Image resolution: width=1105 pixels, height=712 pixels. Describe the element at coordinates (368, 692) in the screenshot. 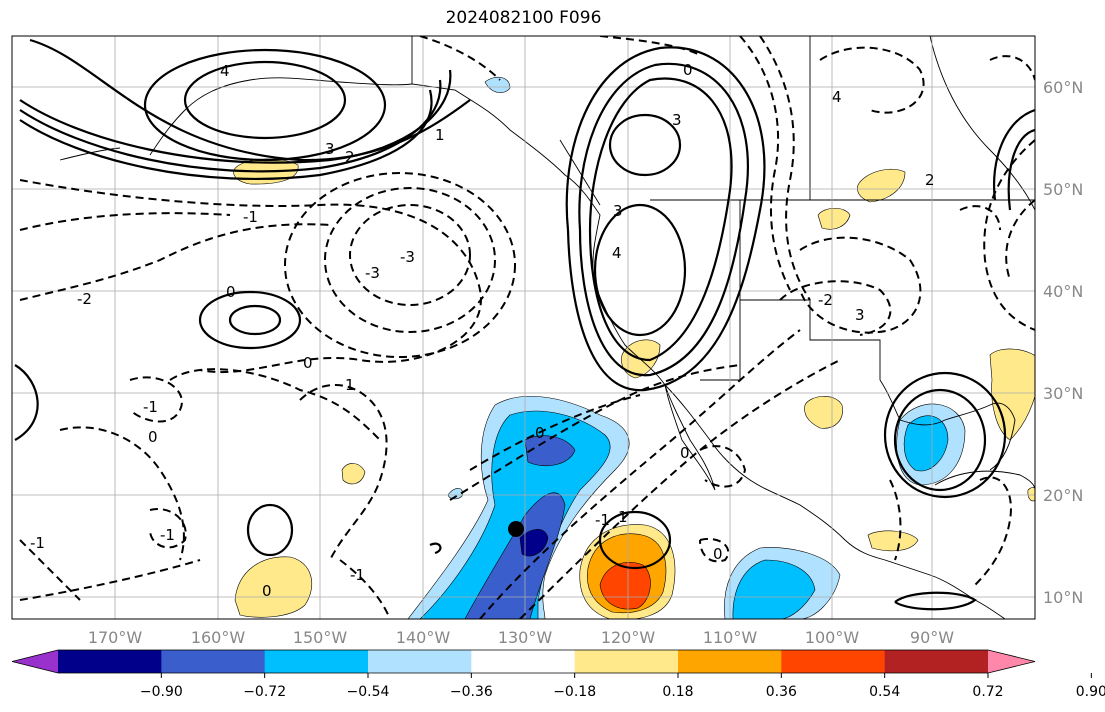

I see `colorbar-tick-label: −0.54` at that location.